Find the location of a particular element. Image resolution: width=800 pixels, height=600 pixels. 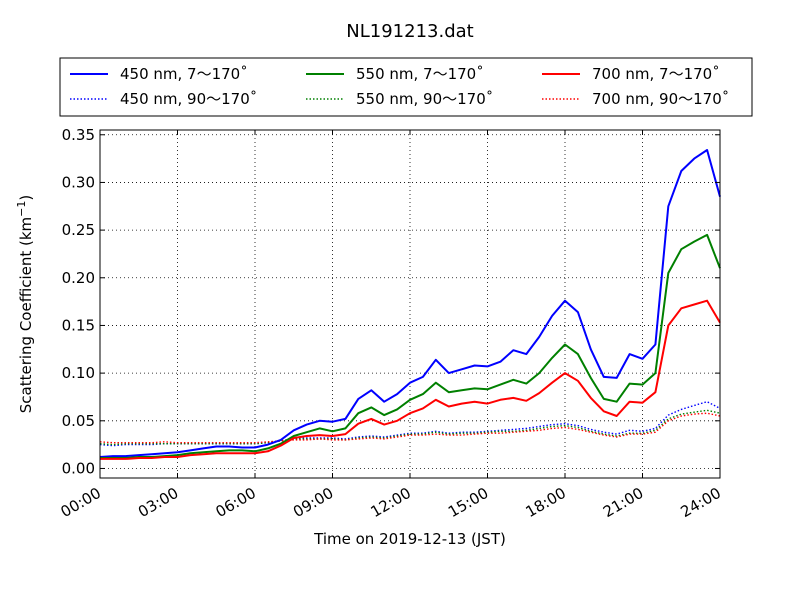

y-axis-label: Scattering Coefficient (km−1) is located at coordinates (25, 304).